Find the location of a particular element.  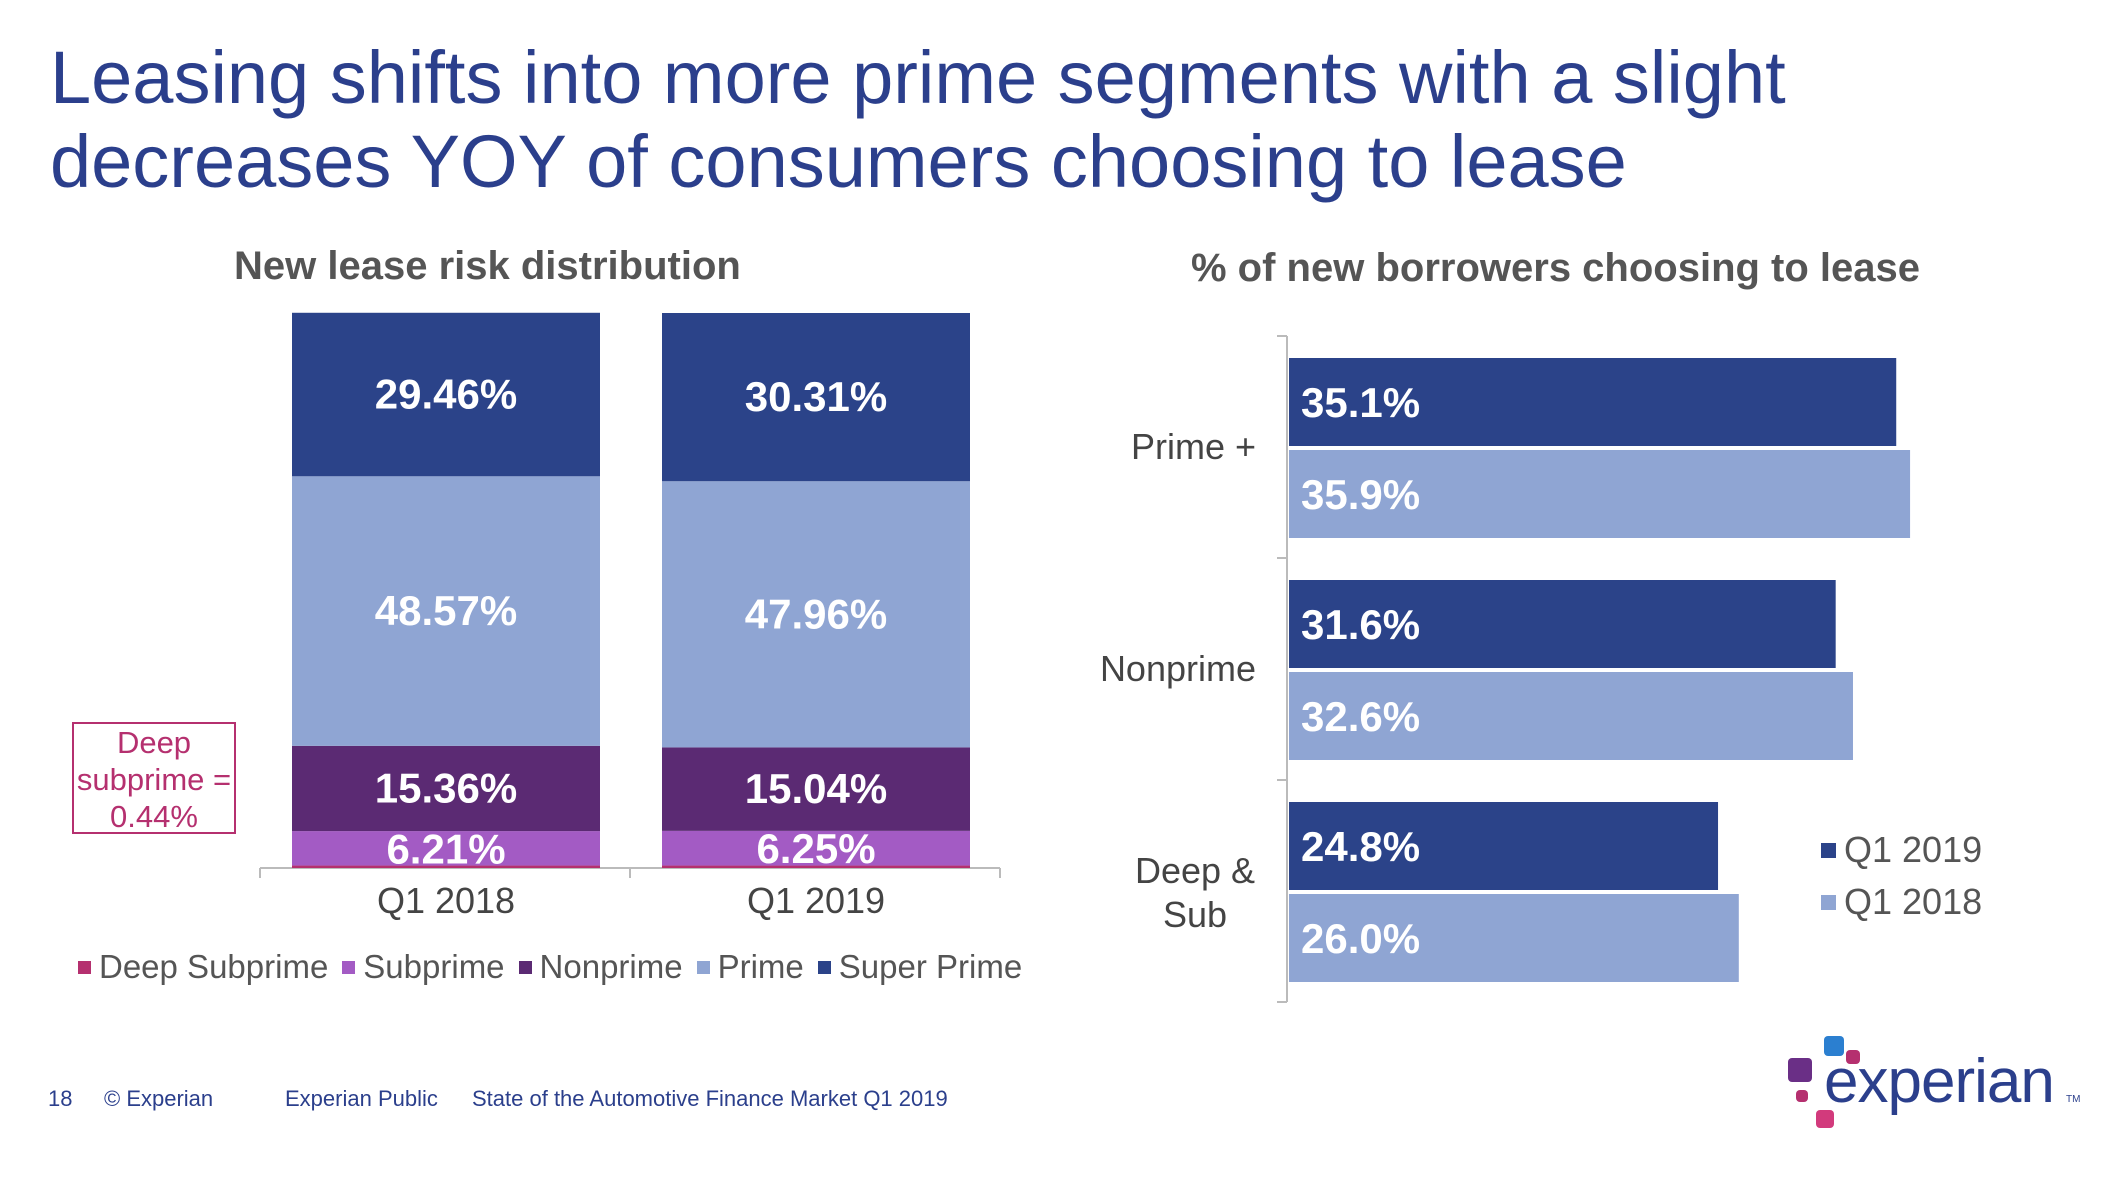

bar-subprime-q1-2019 is located at coordinates (816, 848).